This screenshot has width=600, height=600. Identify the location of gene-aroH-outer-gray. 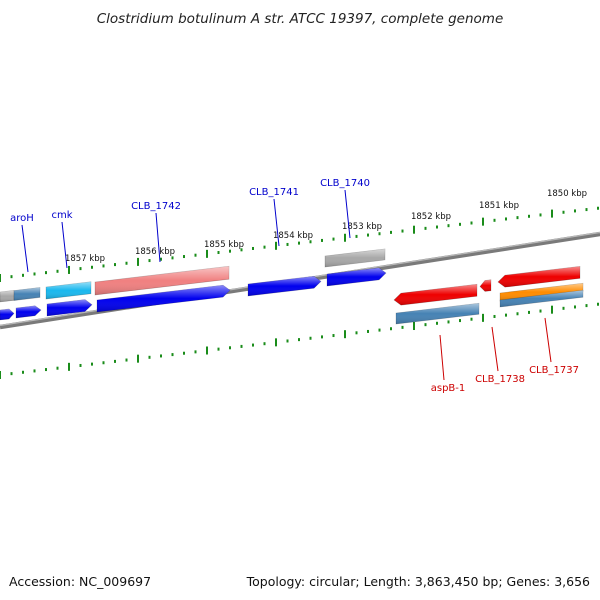
(7, 296).